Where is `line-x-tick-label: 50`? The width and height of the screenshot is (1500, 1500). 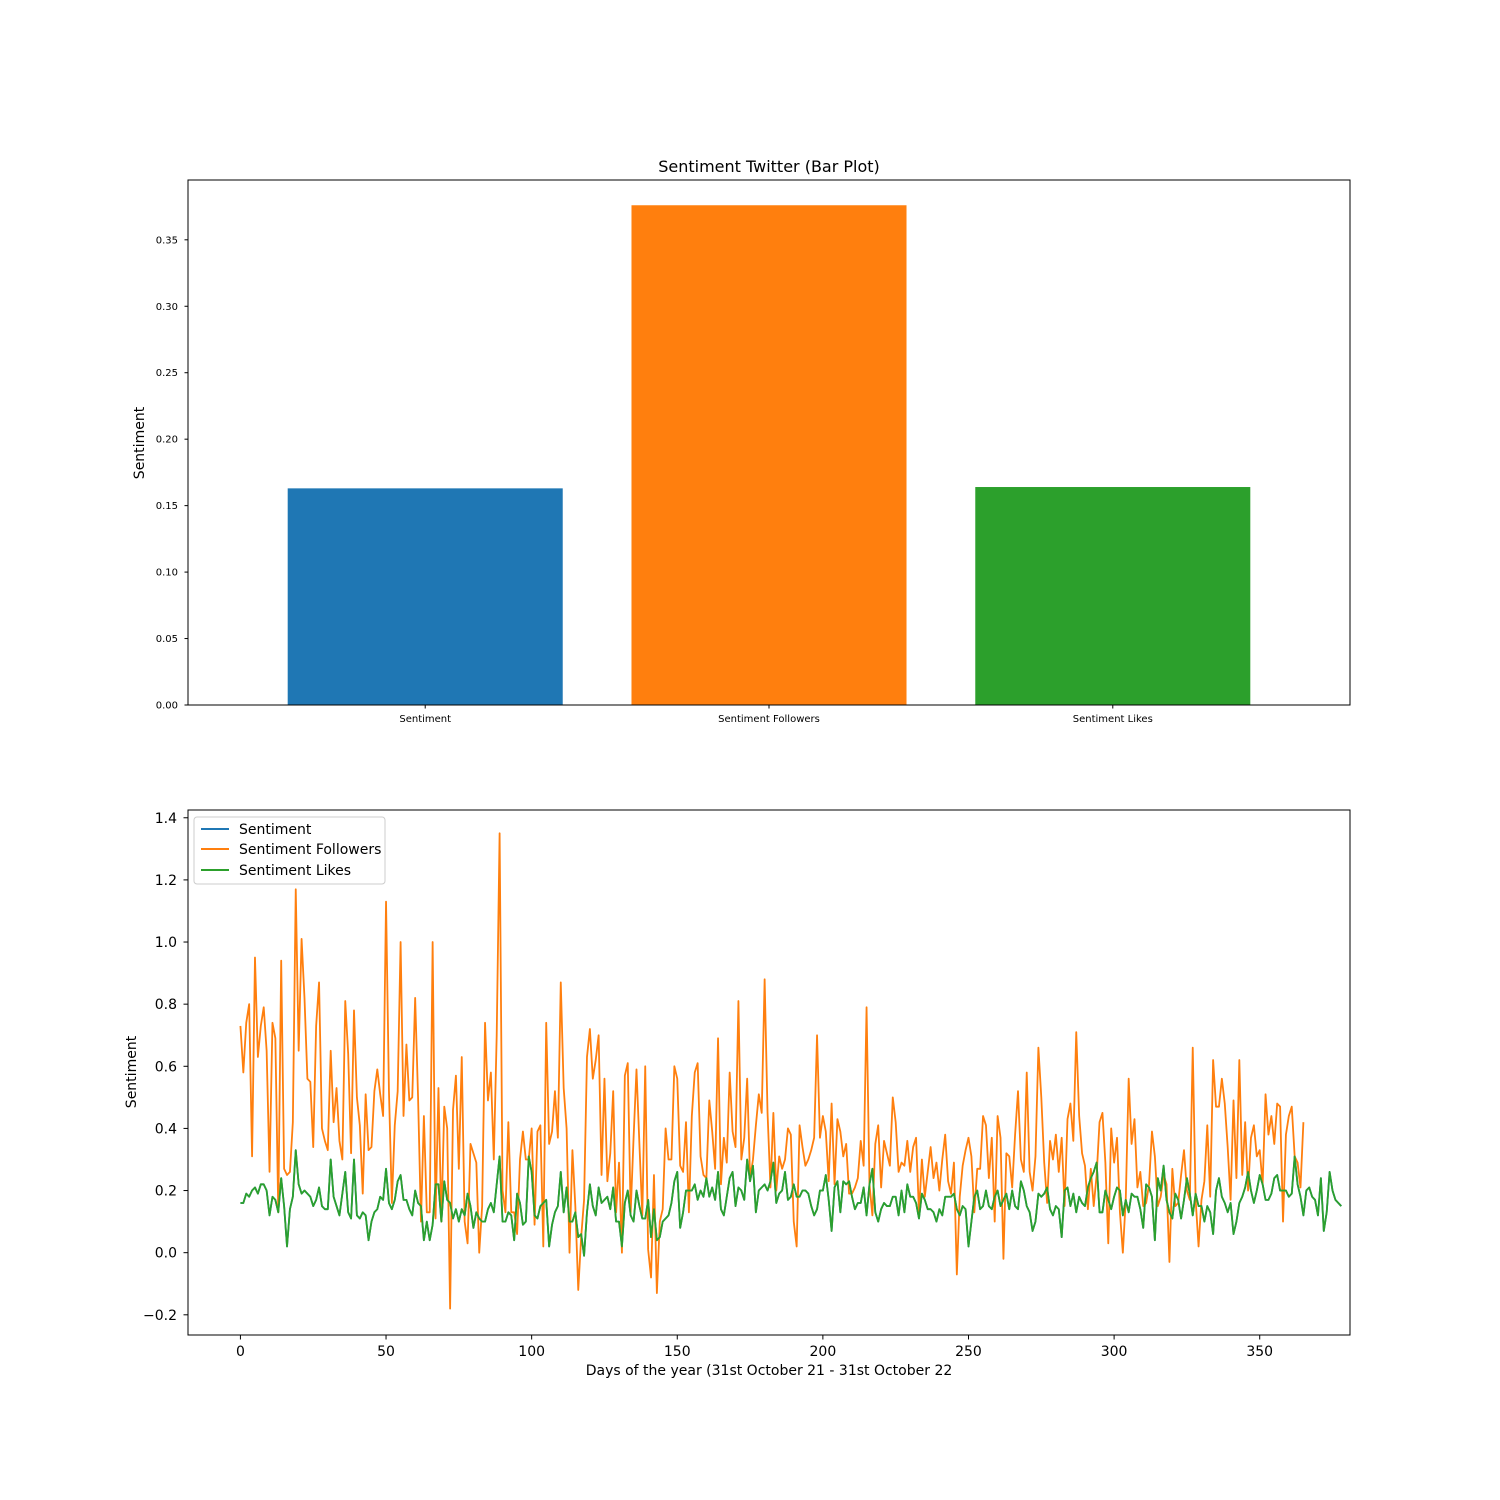
line-x-tick-label: 50 is located at coordinates (386, 1352).